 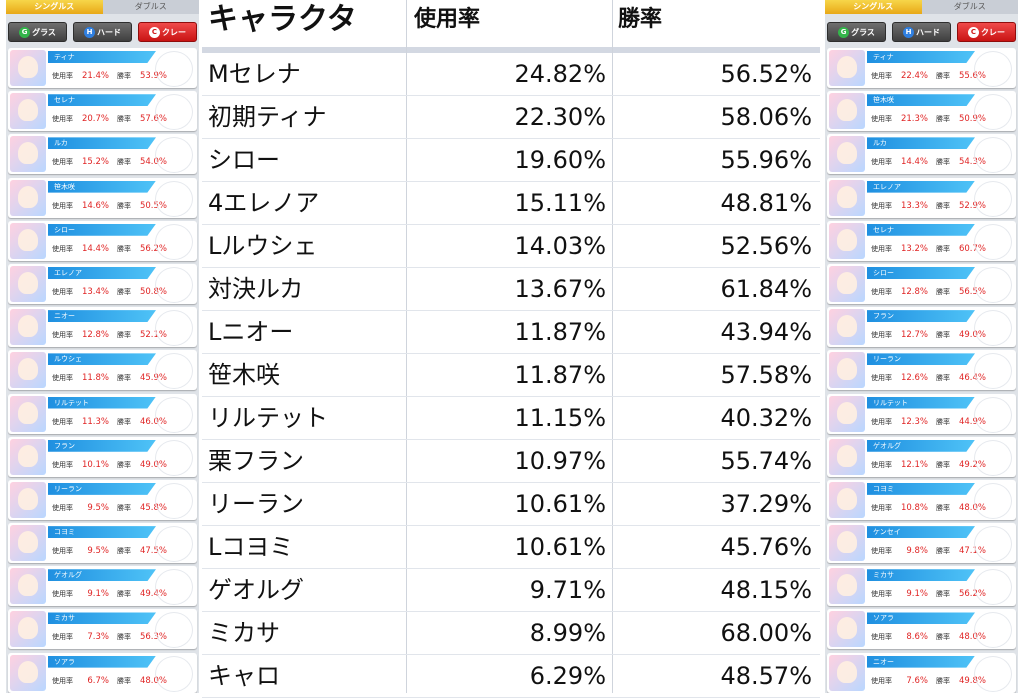 I want to click on usage-rate-value: 7.6%, so click(x=917, y=680).